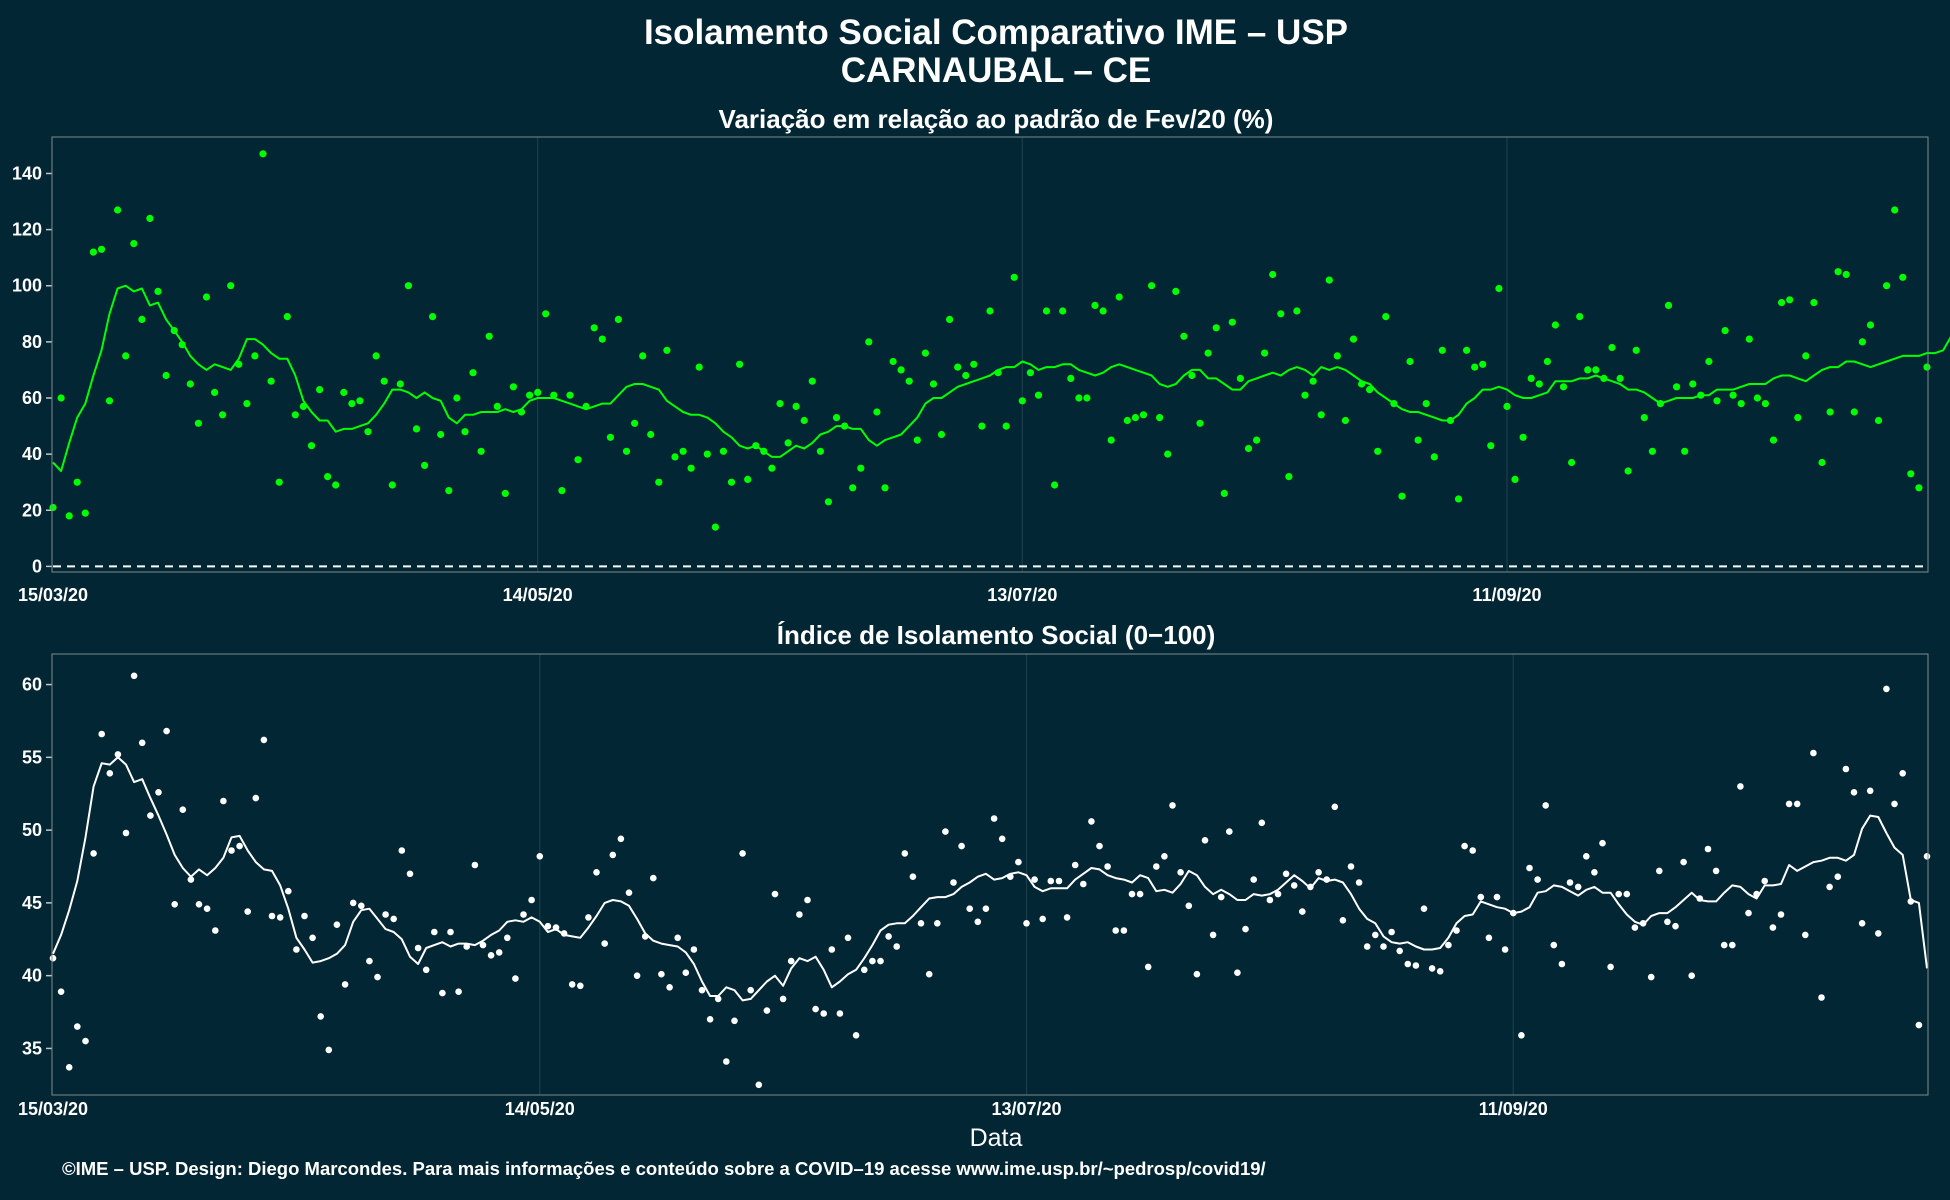 This screenshot has height=1200, width=1950. Describe the element at coordinates (27, 286) in the screenshot. I see `variation-y-tick-label: 100` at that location.